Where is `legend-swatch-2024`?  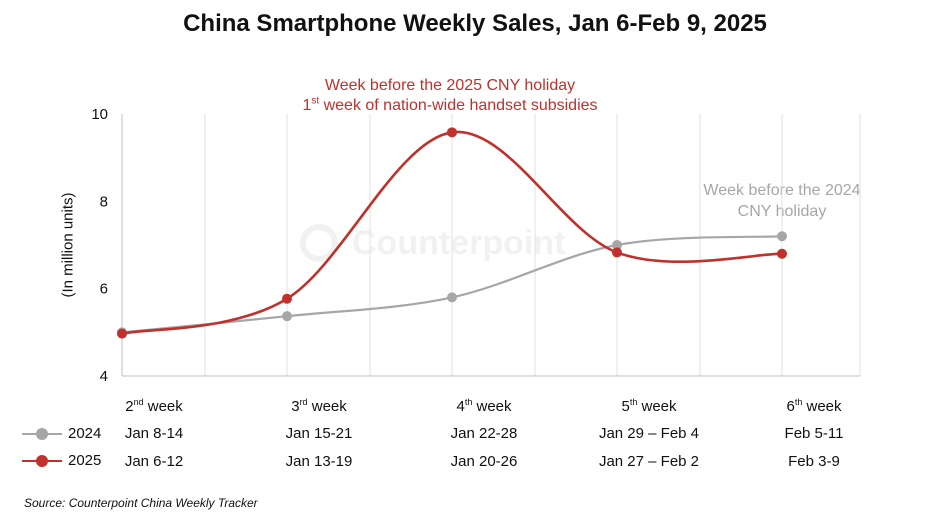
legend-swatch-2024 is located at coordinates (42, 434).